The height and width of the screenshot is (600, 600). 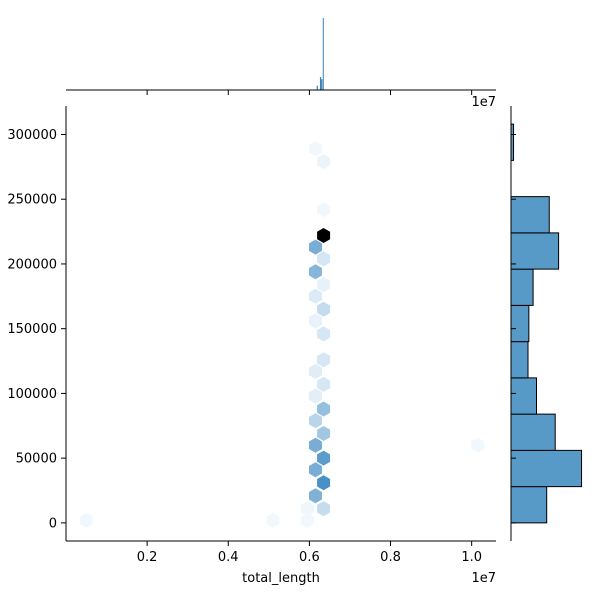 What do you see at coordinates (32, 329) in the screenshot?
I see `y-tick-label: 150000` at bounding box center [32, 329].